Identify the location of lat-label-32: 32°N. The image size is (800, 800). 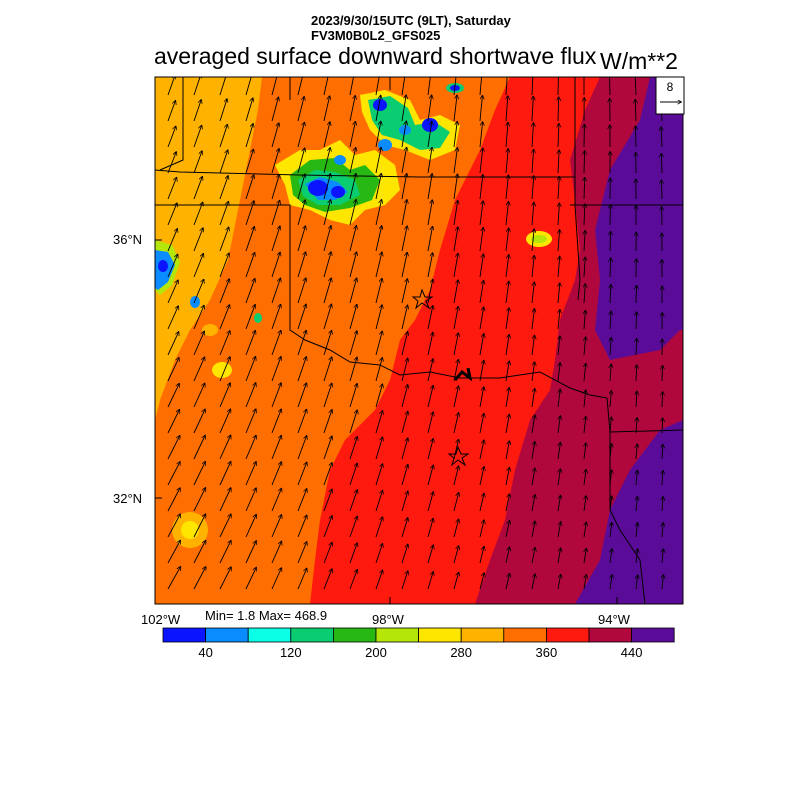
(128, 498).